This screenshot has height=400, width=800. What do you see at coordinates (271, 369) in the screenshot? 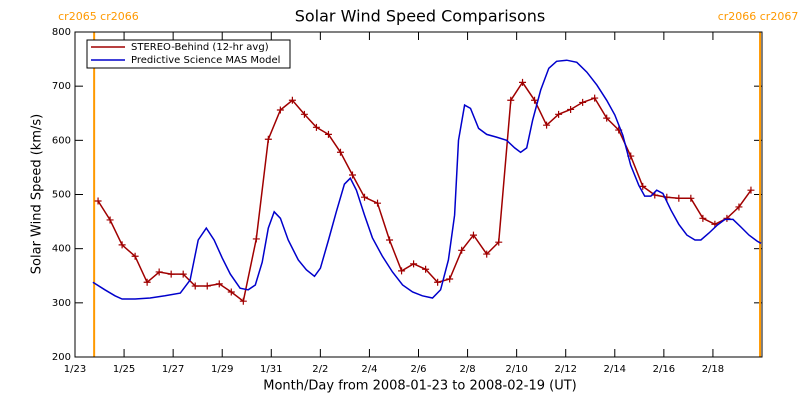
I see `x-tick-label: 1/31` at bounding box center [271, 369].